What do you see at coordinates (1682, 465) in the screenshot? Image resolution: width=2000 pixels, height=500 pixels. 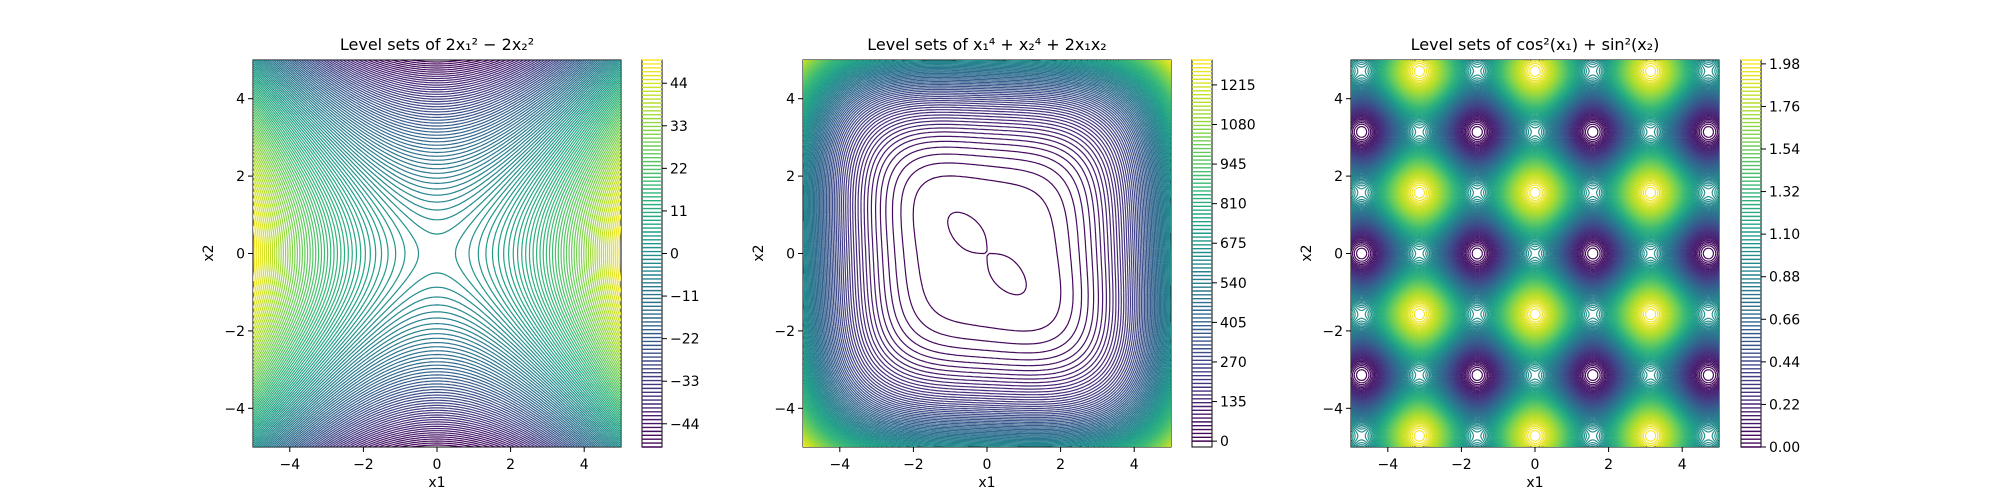 I see `panel-3-xtick-label: 4` at bounding box center [1682, 465].